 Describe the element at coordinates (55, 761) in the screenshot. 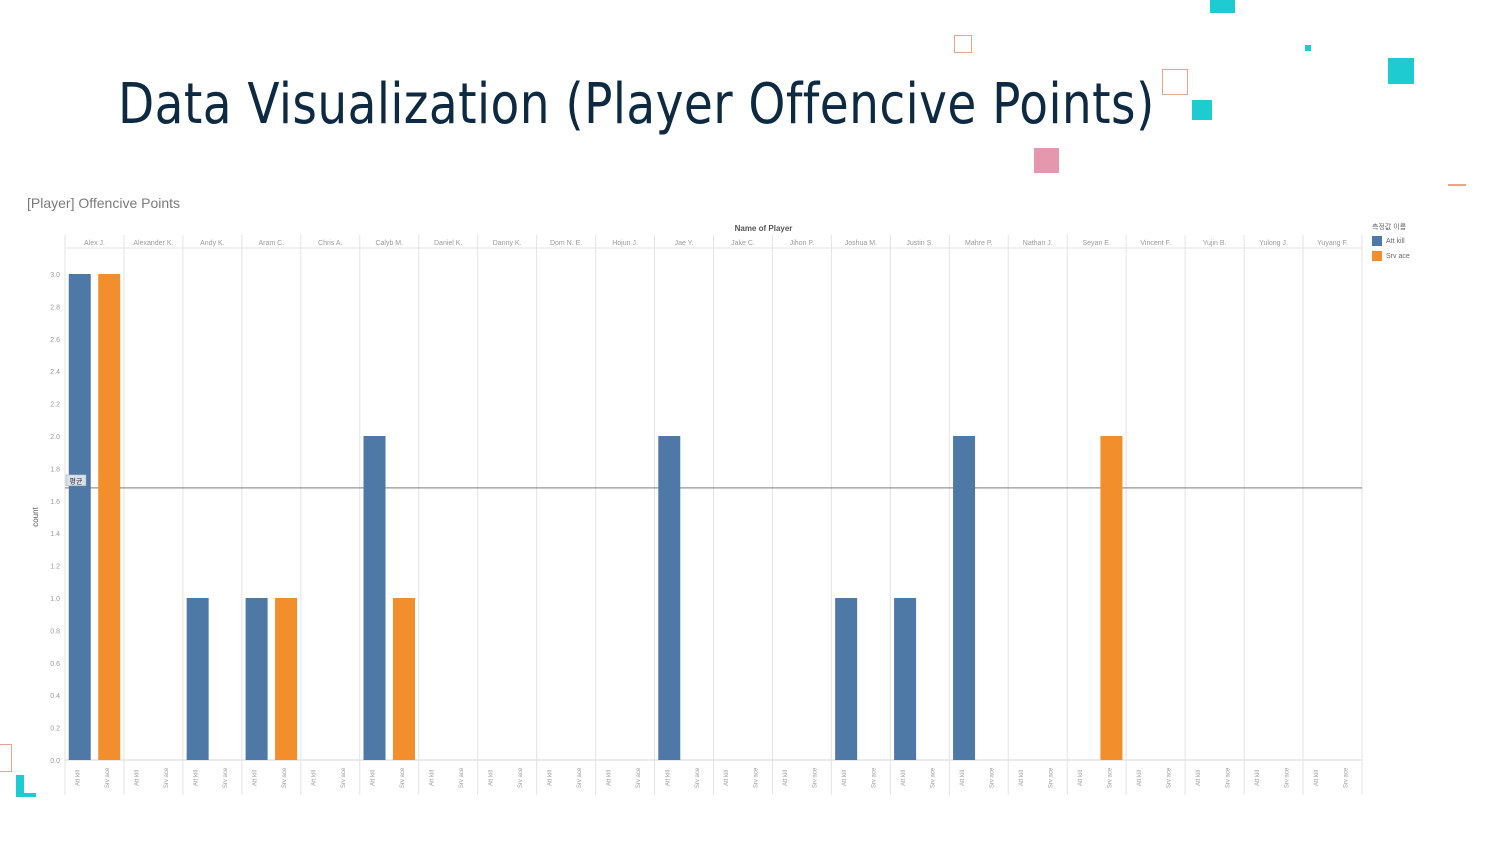

I see `y-tick-label: 0.0` at that location.